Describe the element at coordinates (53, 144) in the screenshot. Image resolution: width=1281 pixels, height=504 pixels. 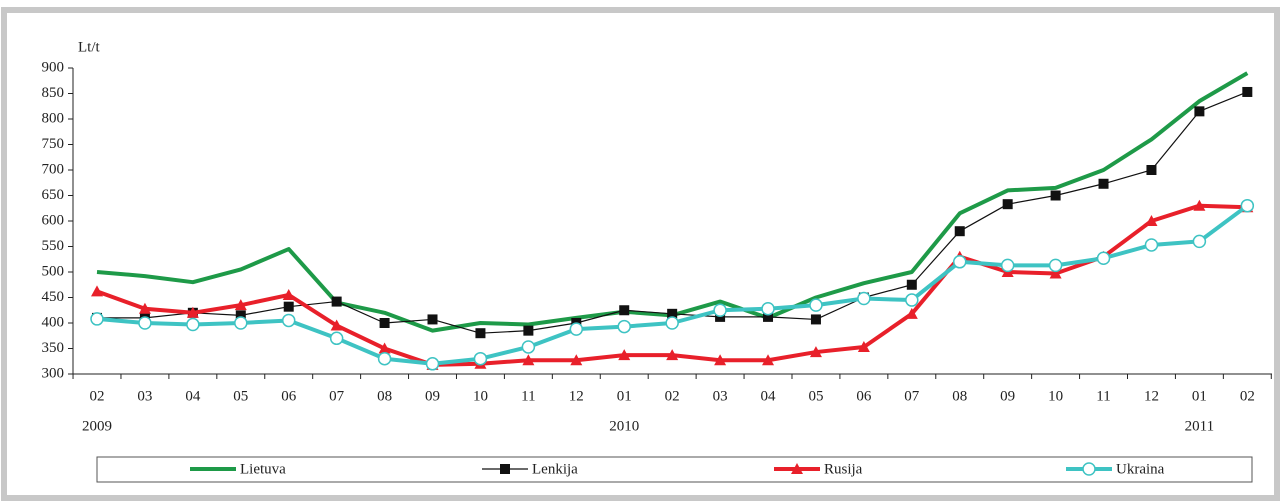
I see `y-tick-label: 750` at that location.